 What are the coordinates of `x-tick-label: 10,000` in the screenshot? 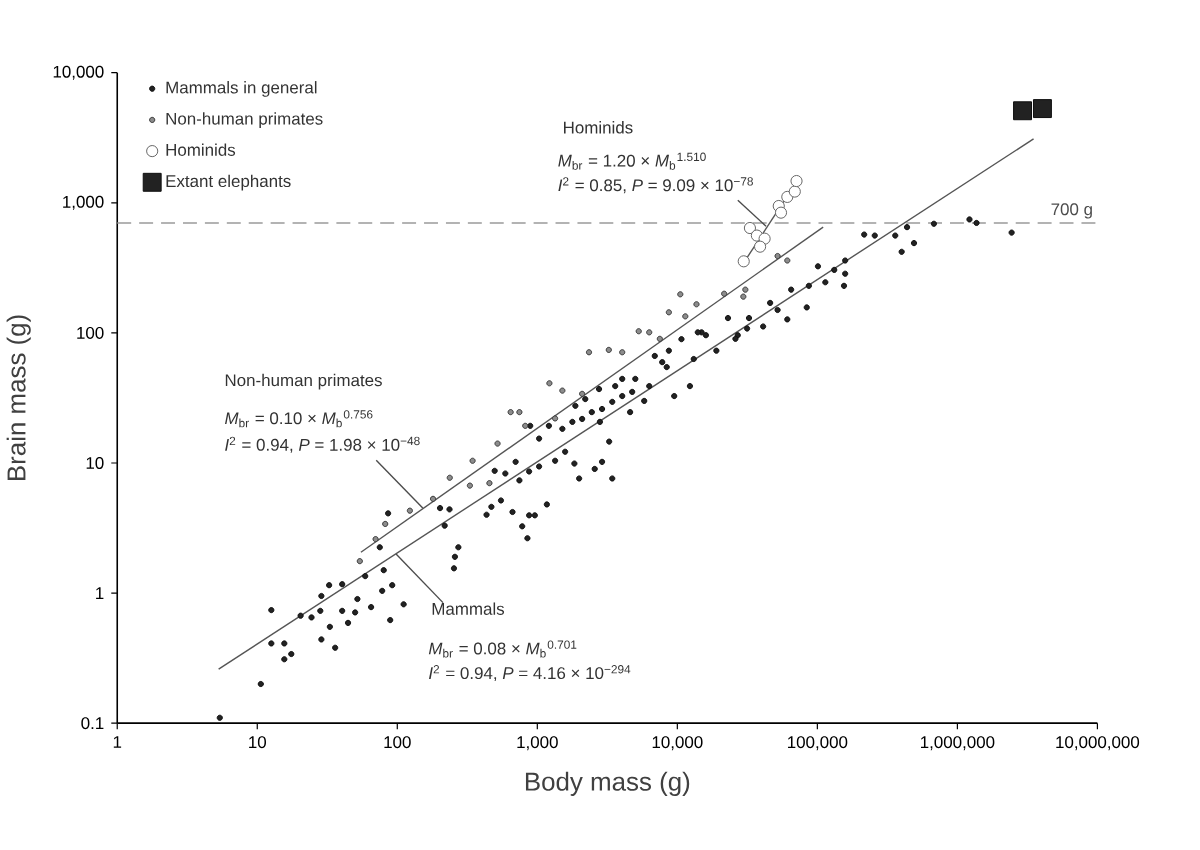 It's located at (677, 743).